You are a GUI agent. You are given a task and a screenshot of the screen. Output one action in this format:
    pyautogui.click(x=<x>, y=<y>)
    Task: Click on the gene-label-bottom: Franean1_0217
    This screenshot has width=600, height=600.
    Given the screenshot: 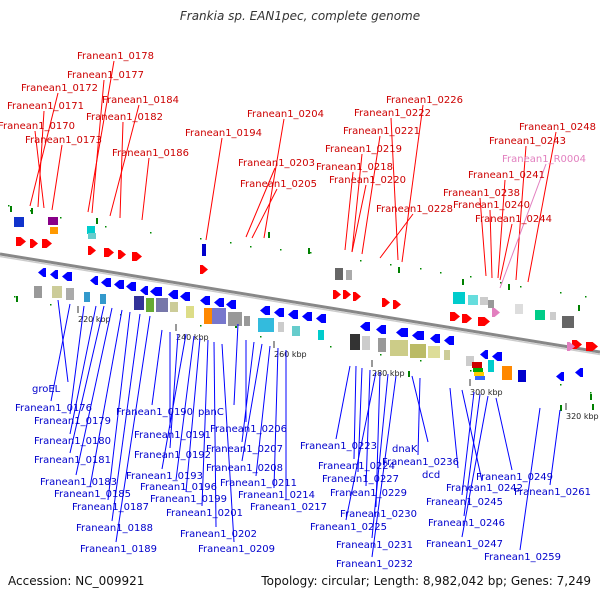 What is the action you would take?
    pyautogui.click(x=288, y=507)
    